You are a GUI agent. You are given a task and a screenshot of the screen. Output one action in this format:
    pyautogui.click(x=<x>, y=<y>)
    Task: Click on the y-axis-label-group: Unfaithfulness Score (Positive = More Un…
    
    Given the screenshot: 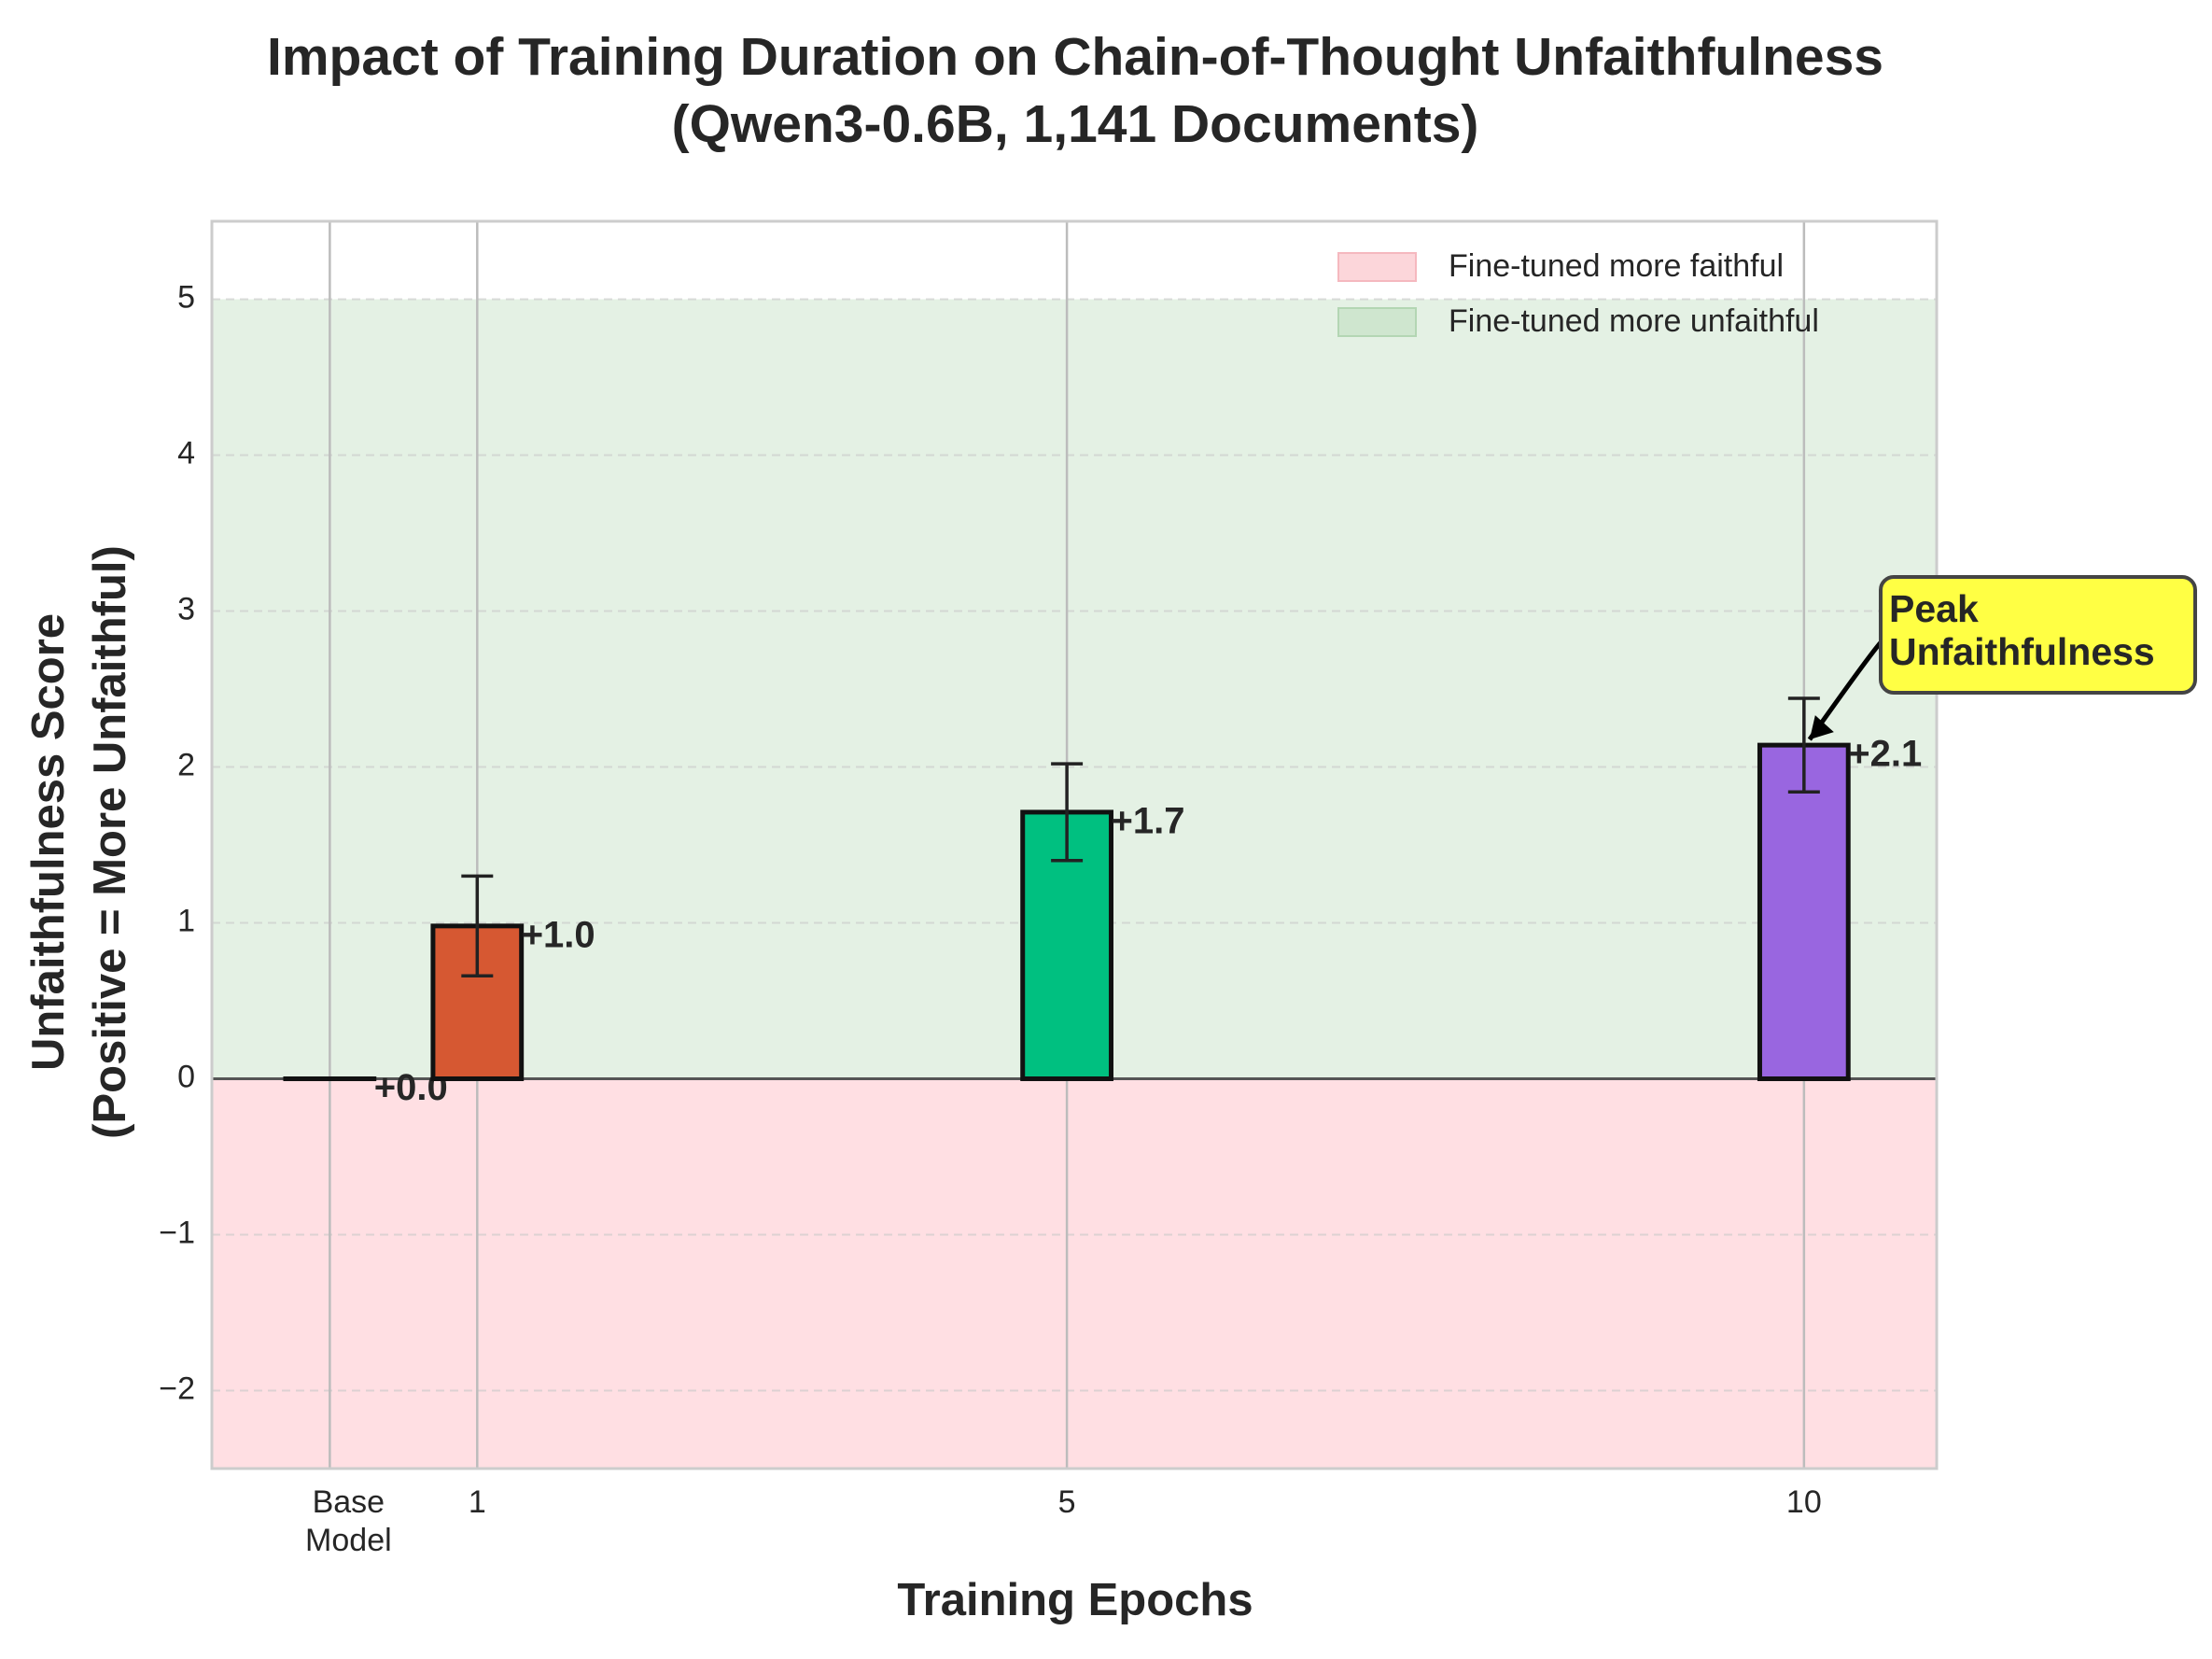 What is the action you would take?
    pyautogui.click(x=79, y=842)
    